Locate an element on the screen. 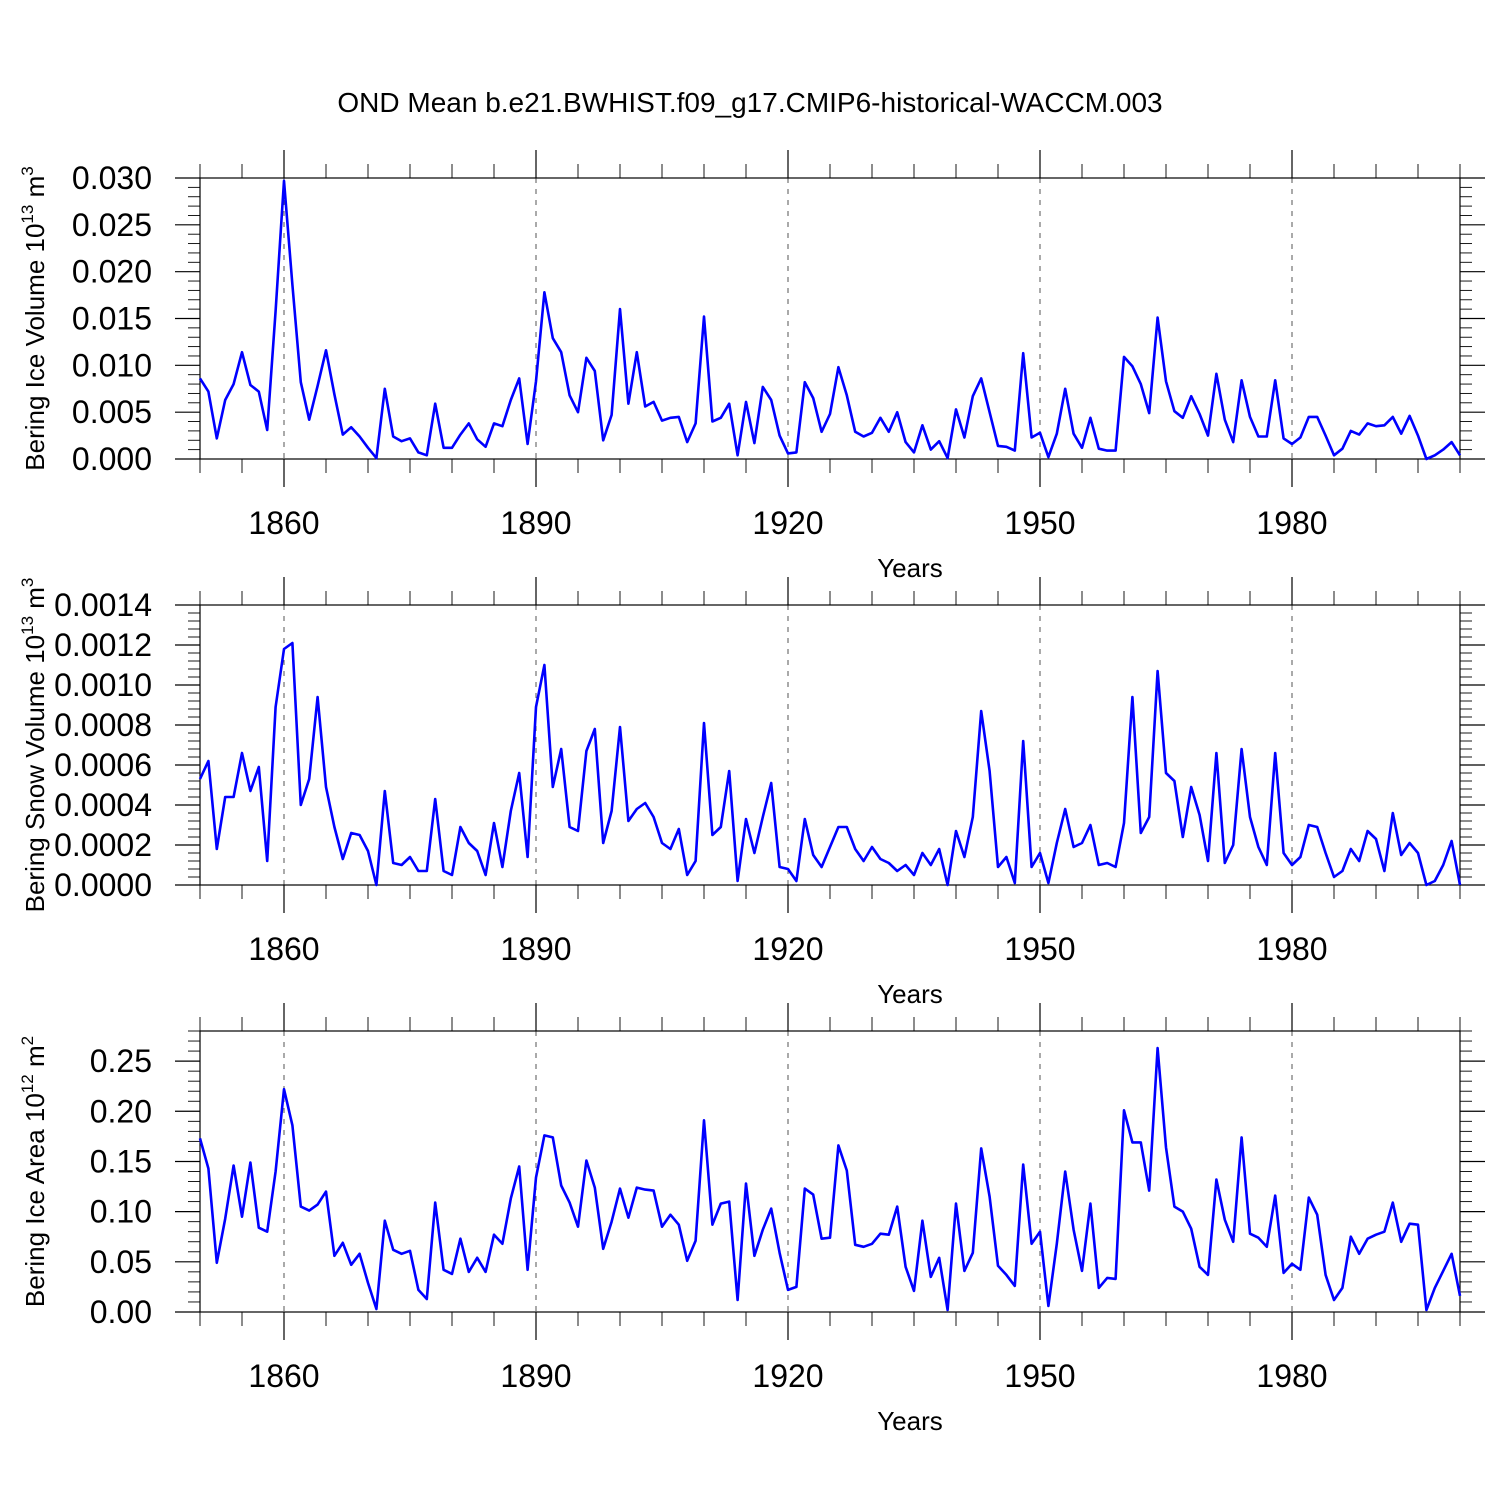 The height and width of the screenshot is (1500, 1500). y-axis-title: Bering Ice Area 1012 m2 is located at coordinates (34, 1171).